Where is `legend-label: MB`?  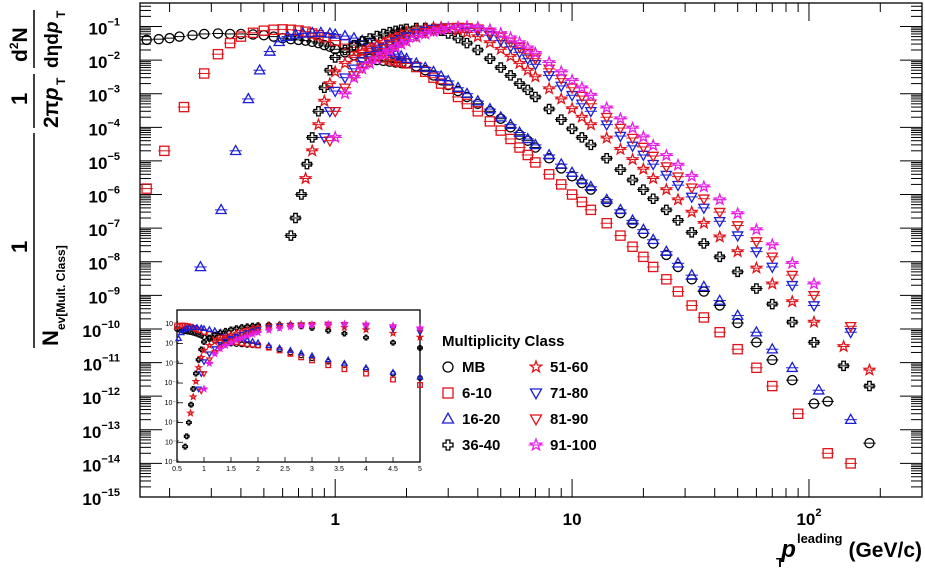
legend-label: MB is located at coordinates (473, 367).